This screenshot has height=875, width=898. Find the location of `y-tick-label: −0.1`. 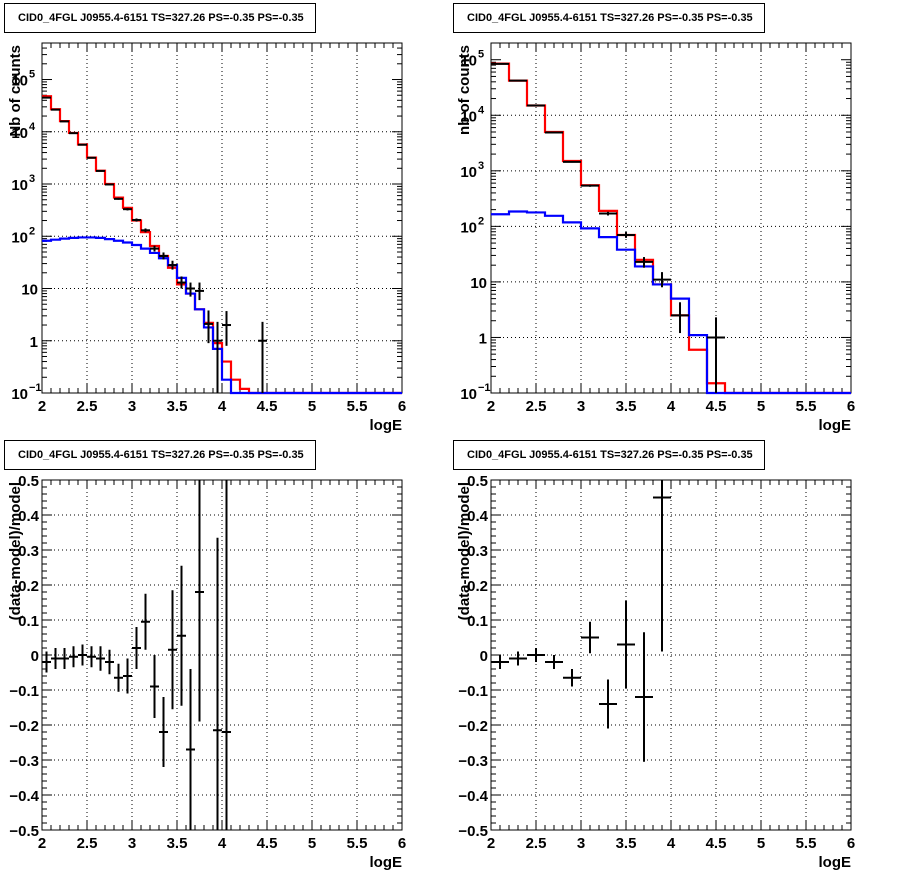

y-tick-label: −0.1 is located at coordinates (473, 691).